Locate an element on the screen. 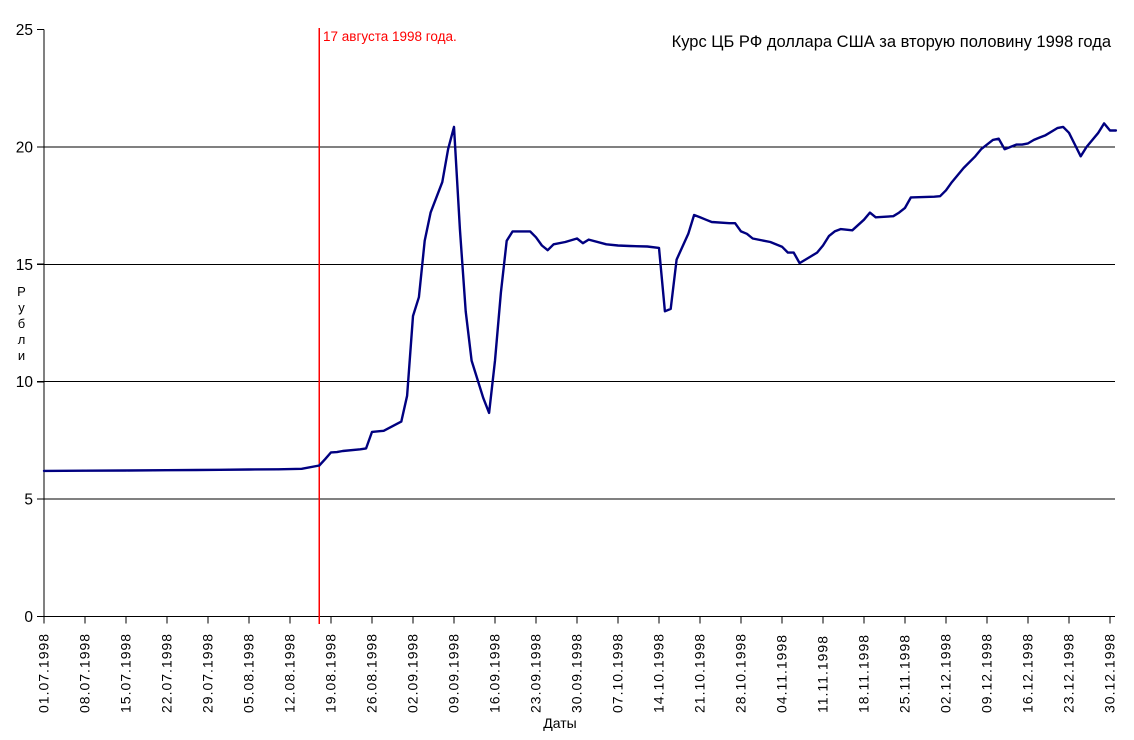 The width and height of the screenshot is (1134, 740). x-tick-label: 26.08.1998 is located at coordinates (372, 673).